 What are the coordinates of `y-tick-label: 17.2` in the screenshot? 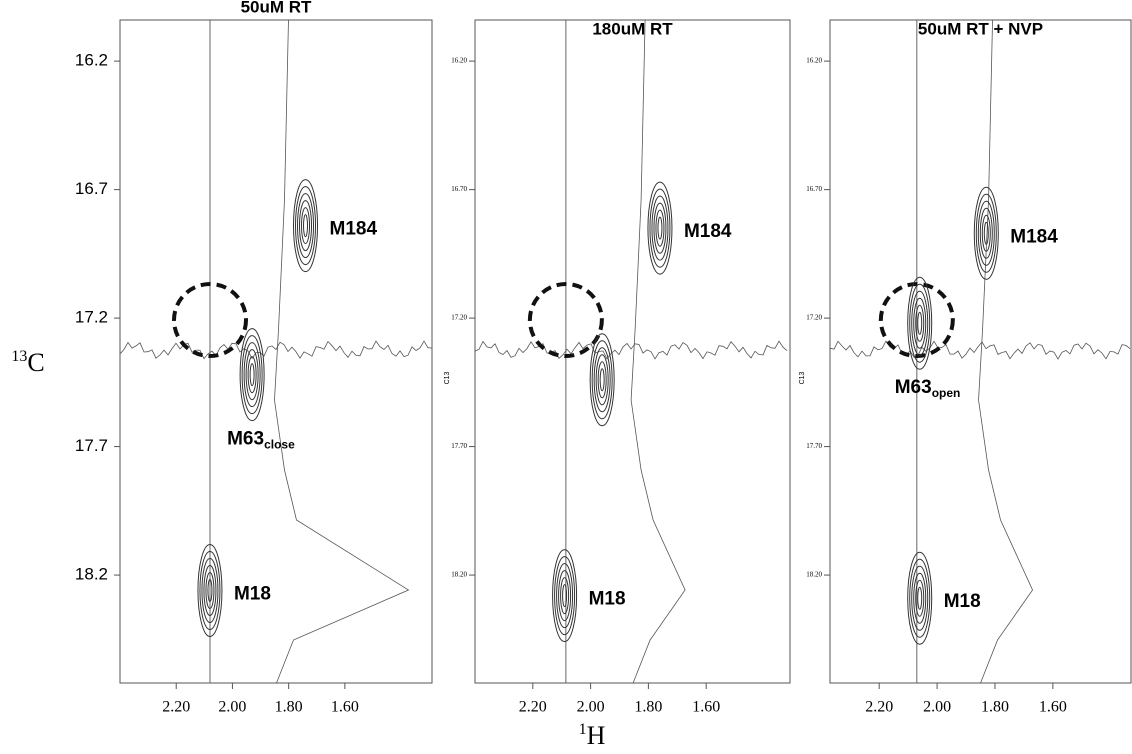 It's located at (91, 317).